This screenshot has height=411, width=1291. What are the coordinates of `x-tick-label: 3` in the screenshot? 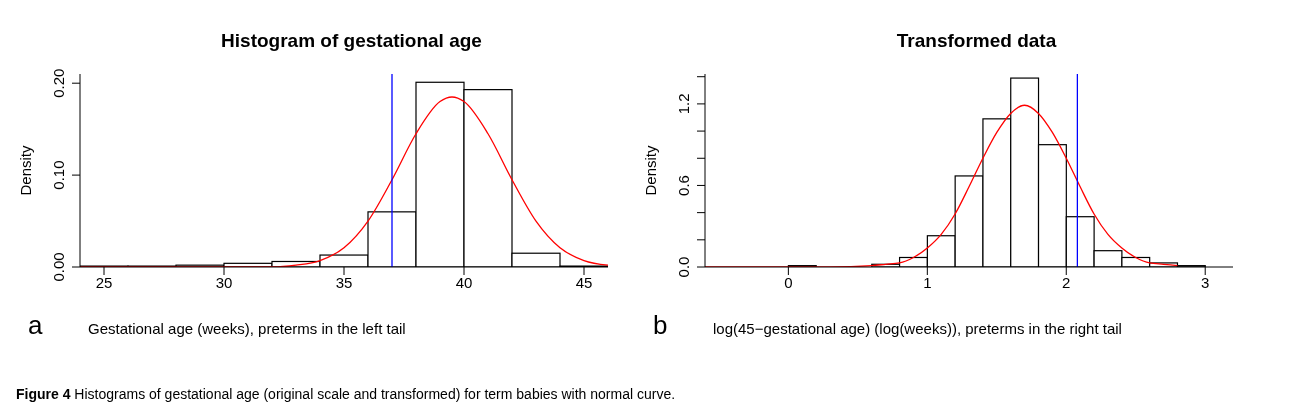 It's located at (1205, 282).